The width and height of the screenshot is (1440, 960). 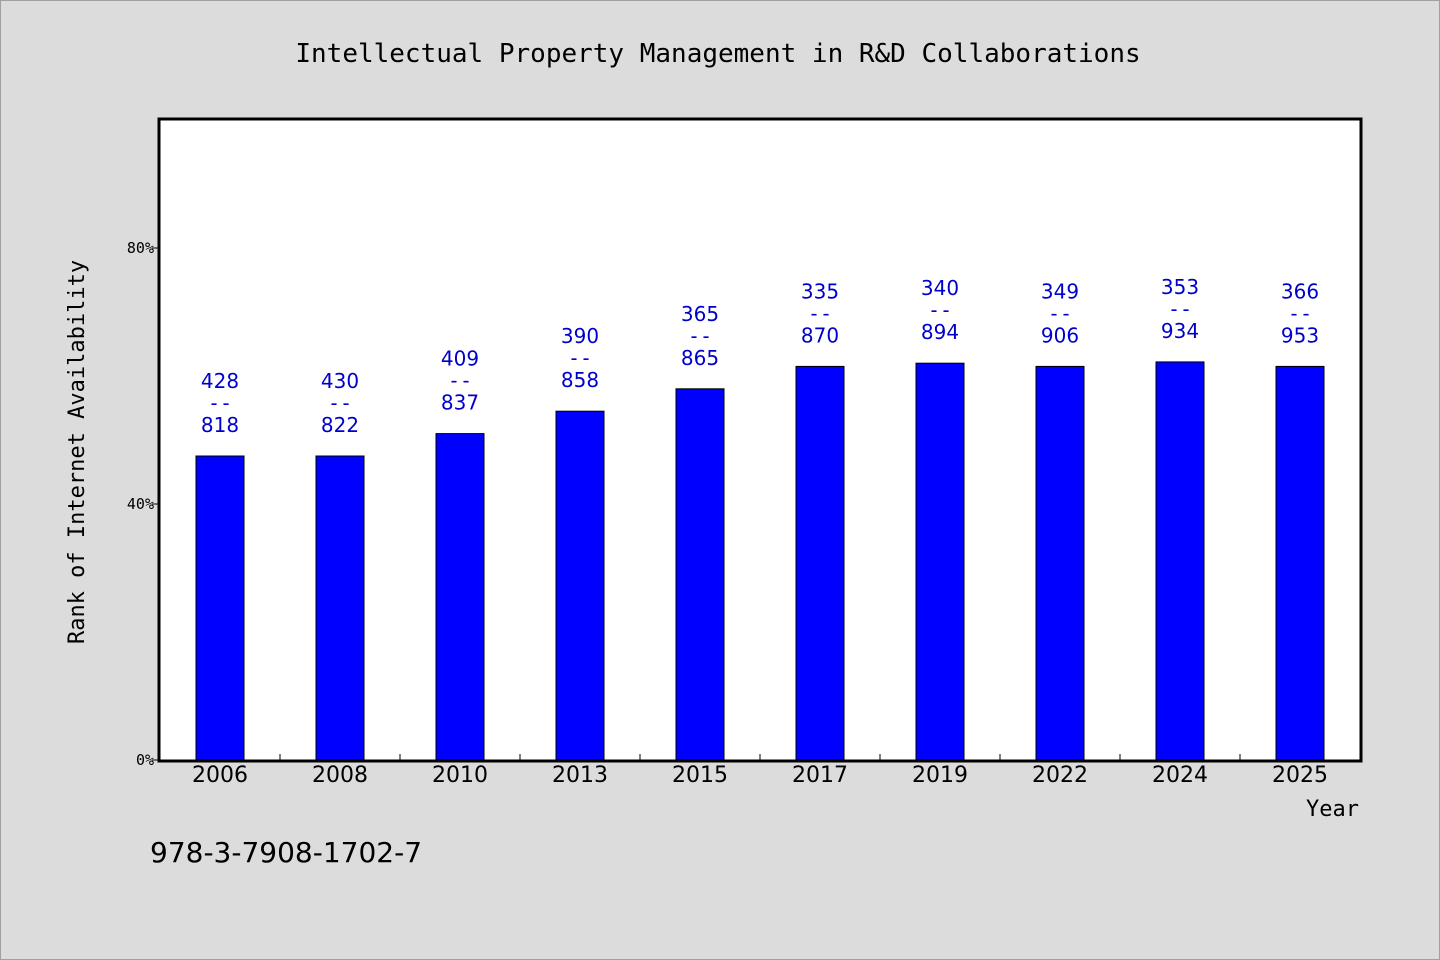 What do you see at coordinates (77, 452) in the screenshot?
I see `y-axis-label: Rank of Internet Availability` at bounding box center [77, 452].